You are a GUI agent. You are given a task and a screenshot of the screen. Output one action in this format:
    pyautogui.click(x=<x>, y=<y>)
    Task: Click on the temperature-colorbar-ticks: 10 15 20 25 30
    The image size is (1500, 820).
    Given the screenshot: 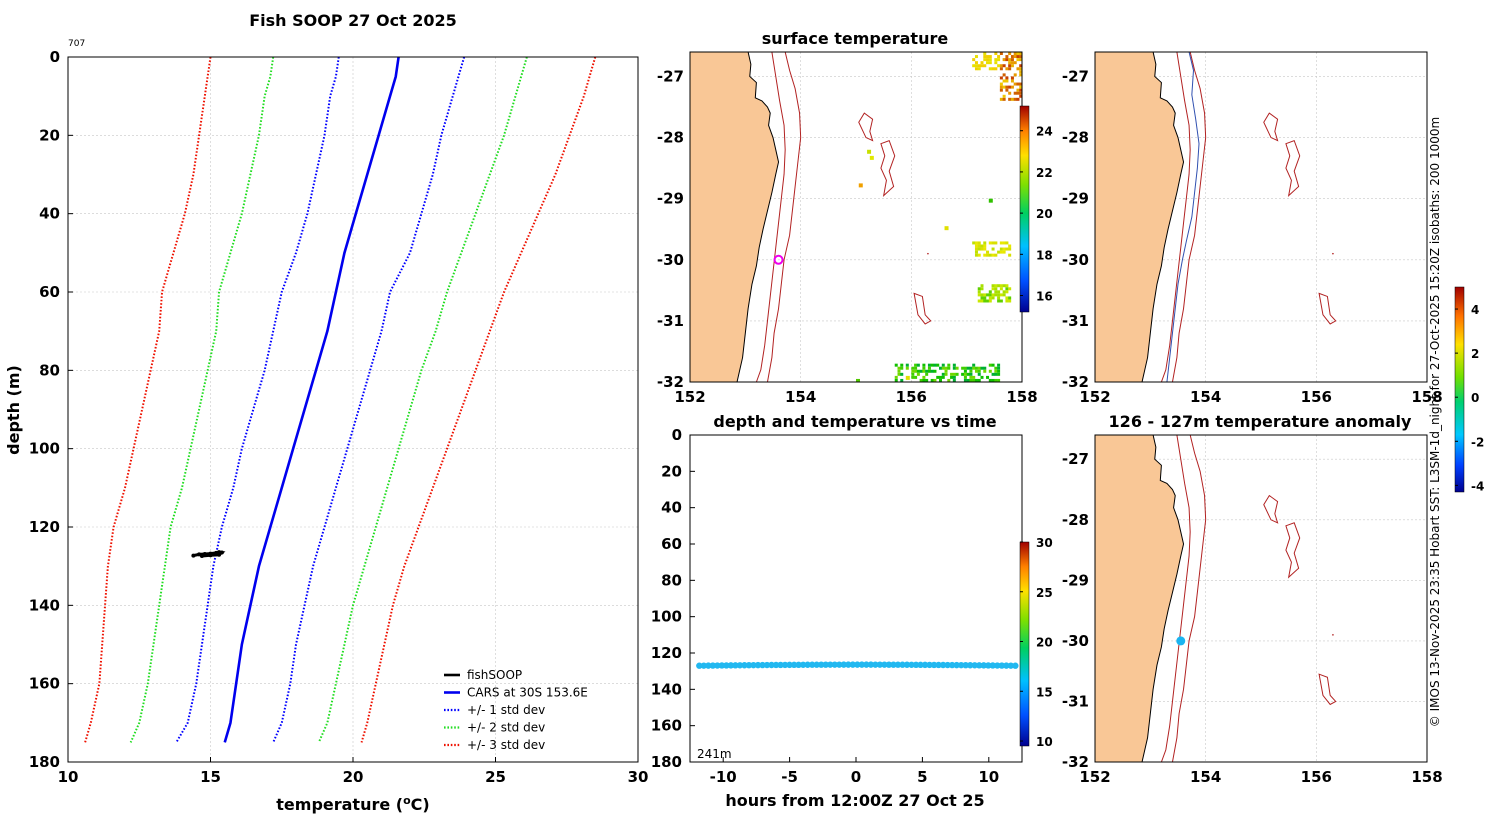 What is the action you would take?
    pyautogui.click(x=1036, y=642)
    